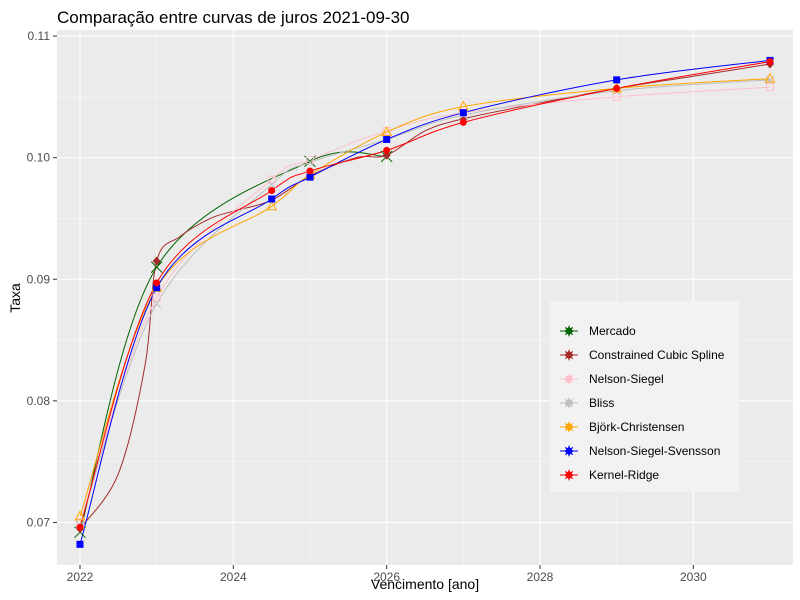 The image size is (800, 600). What do you see at coordinates (39, 522) in the screenshot?
I see `y-tick-label: 0.07` at bounding box center [39, 522].